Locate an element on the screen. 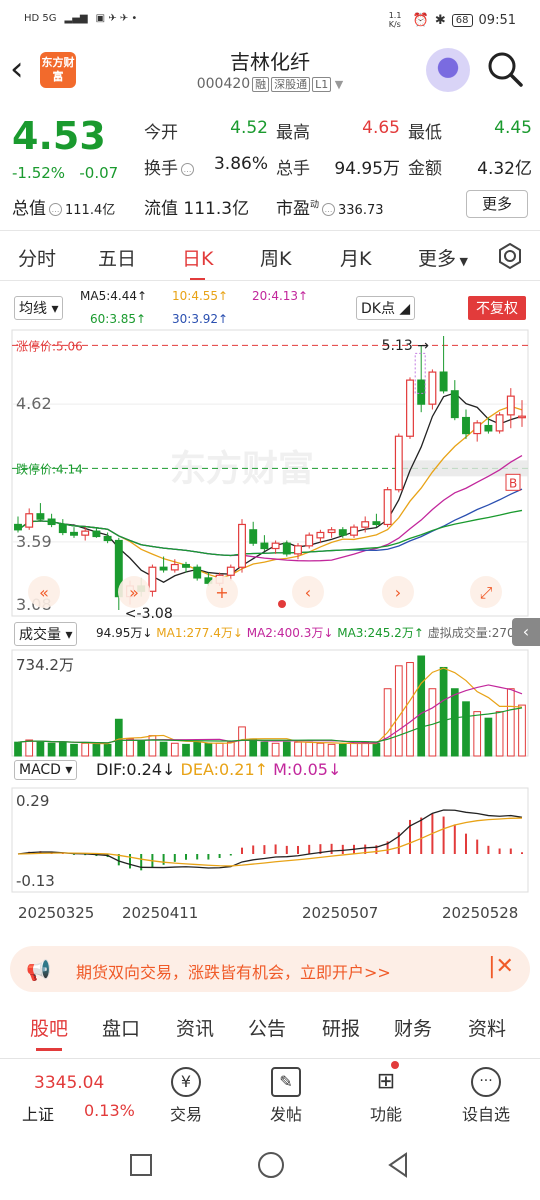 This screenshot has height=1200, width=540. clock: 09:51 is located at coordinates (497, 20).